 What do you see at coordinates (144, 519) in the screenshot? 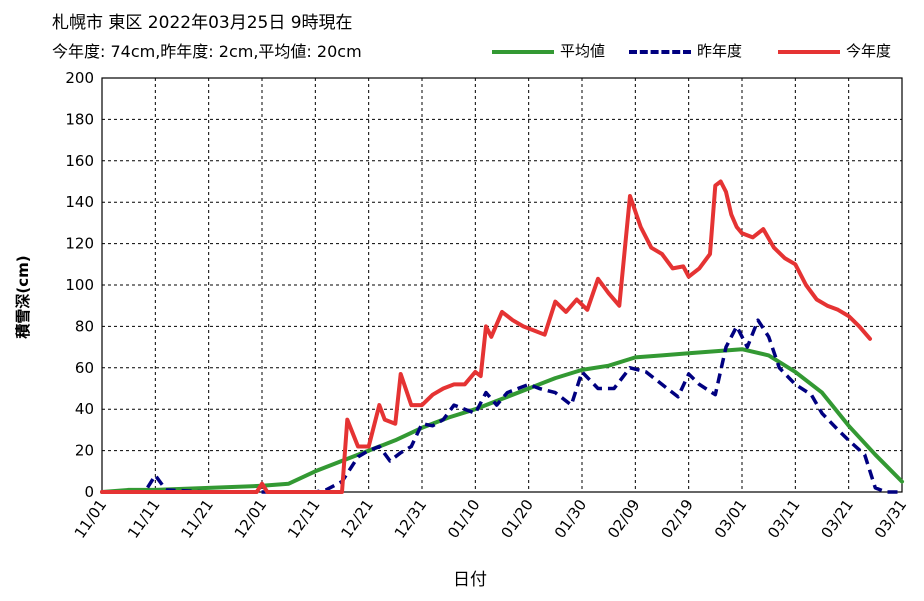
I see `x-tick-label: 11/11` at bounding box center [144, 519].